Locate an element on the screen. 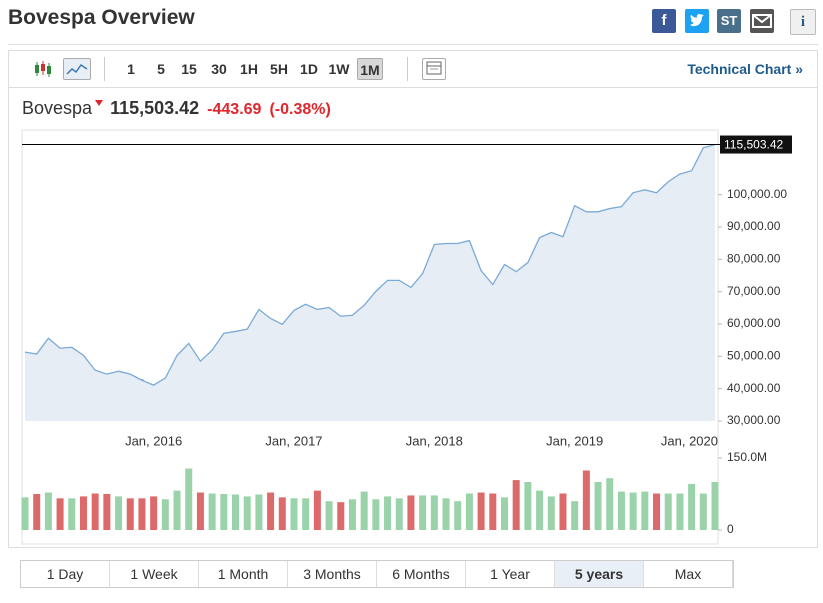 The height and width of the screenshot is (603, 823). range-tab: 5 years is located at coordinates (599, 574).